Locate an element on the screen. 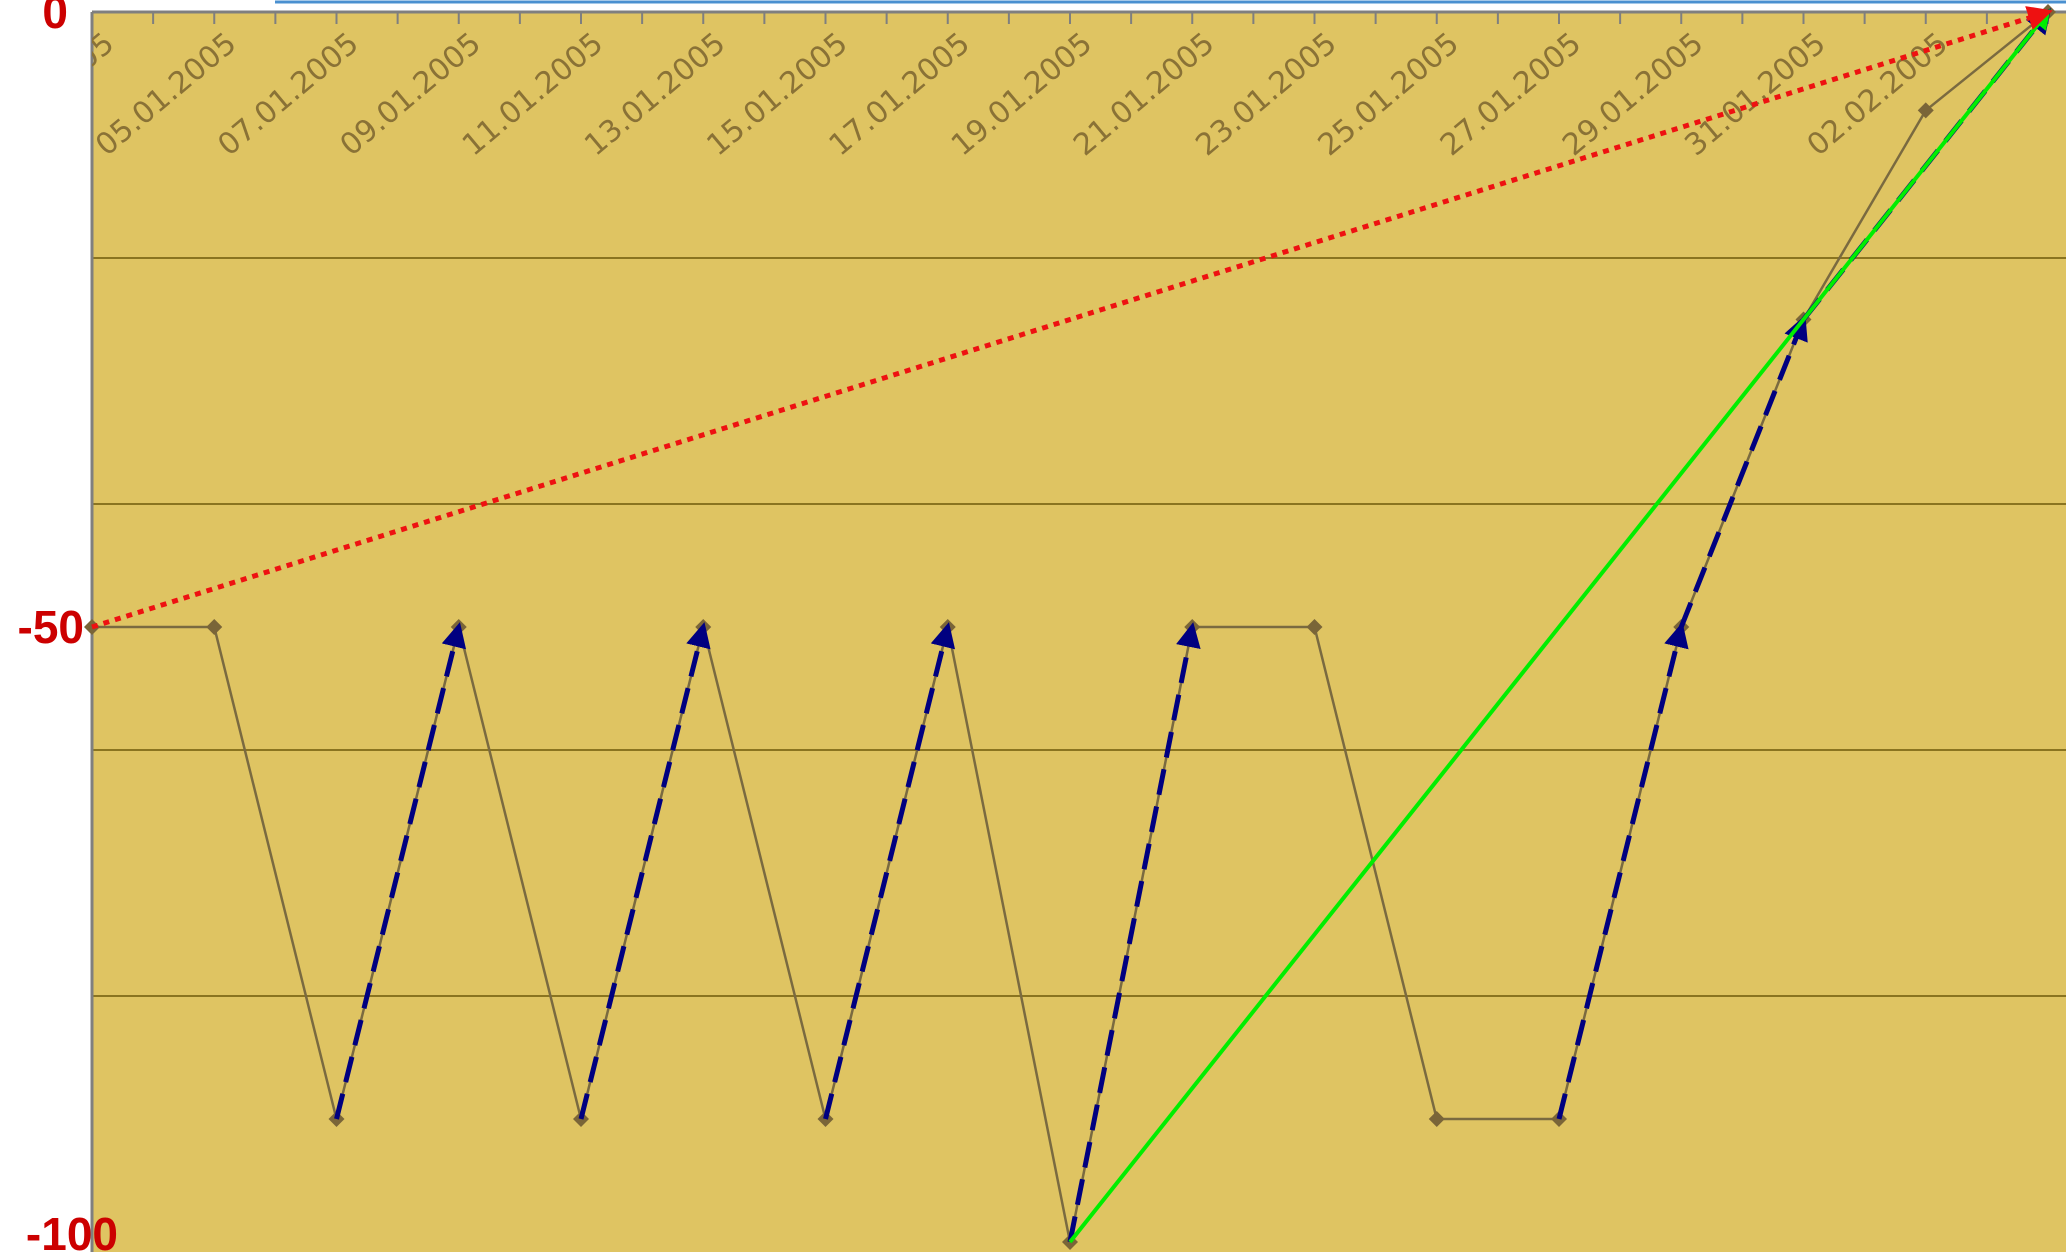 The image size is (2066, 1252). y-tick-labels: 0 -50 -100 is located at coordinates (68, 626).